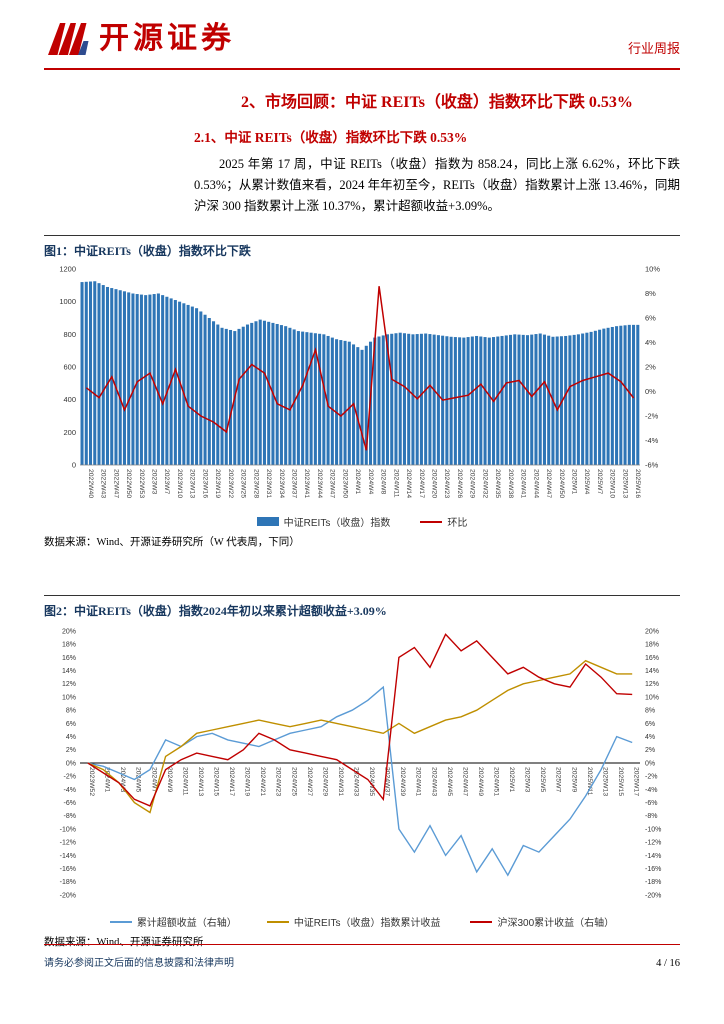 Image resolution: width=724 pixels, height=1024 pixels. Describe the element at coordinates (496, 781) in the screenshot. I see `svg-text: 2024W51` at that location.